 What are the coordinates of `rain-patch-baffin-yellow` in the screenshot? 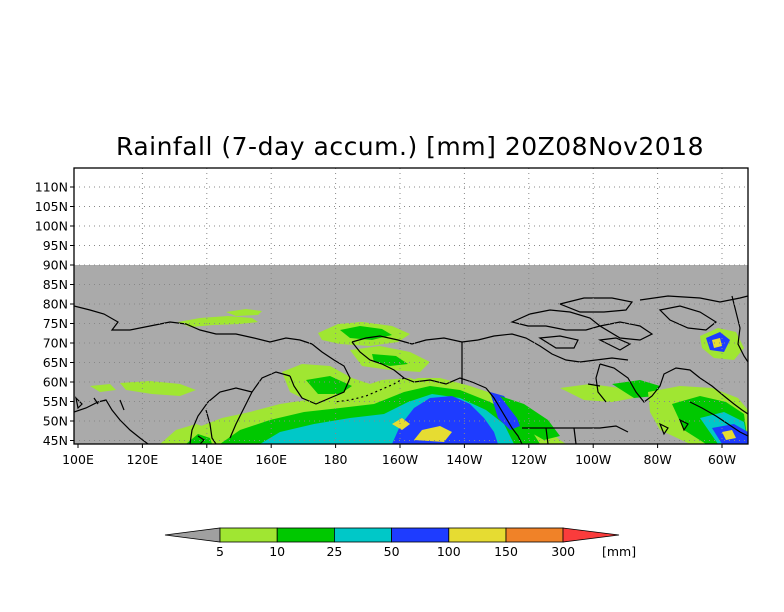 It's located at (717, 343).